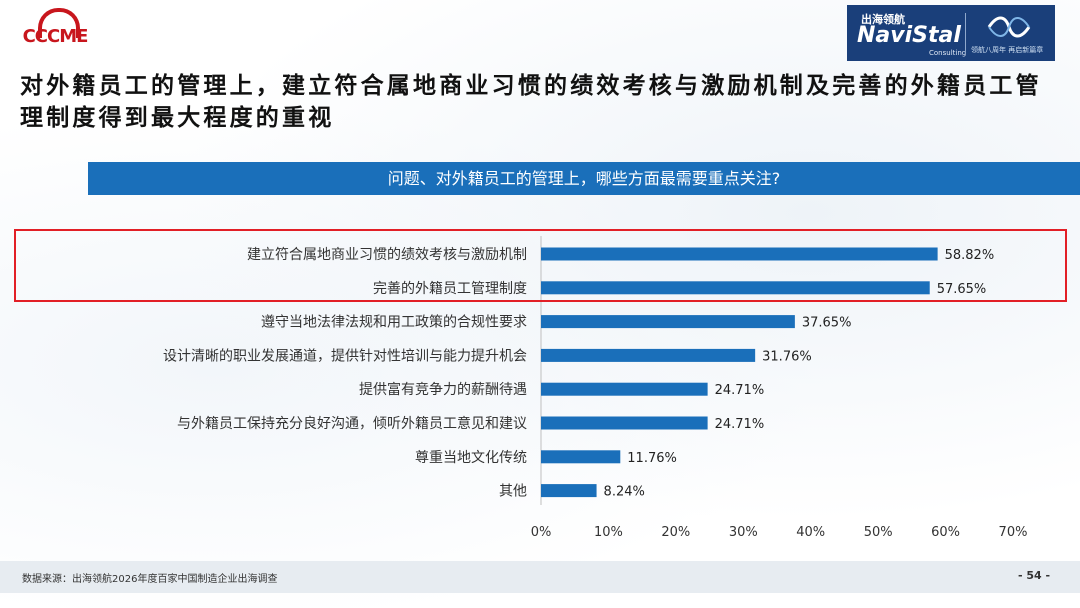  What do you see at coordinates (540, 265) in the screenshot?
I see `highlight-box` at bounding box center [540, 265].